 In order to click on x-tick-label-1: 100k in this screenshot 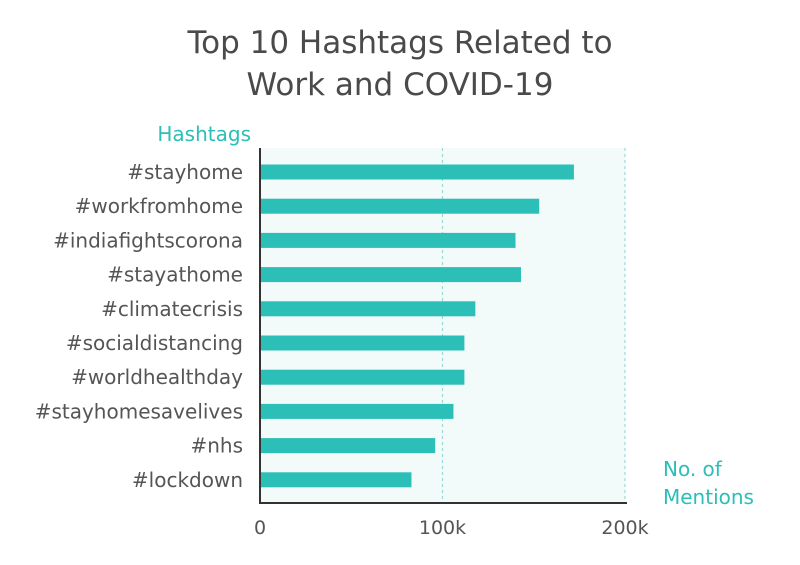, I will do `click(442, 528)`.